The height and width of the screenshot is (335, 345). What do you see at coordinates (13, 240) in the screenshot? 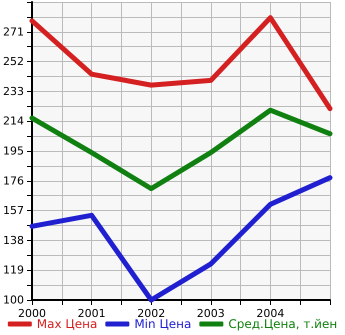
I see `y-tick-label: 138` at bounding box center [13, 240].